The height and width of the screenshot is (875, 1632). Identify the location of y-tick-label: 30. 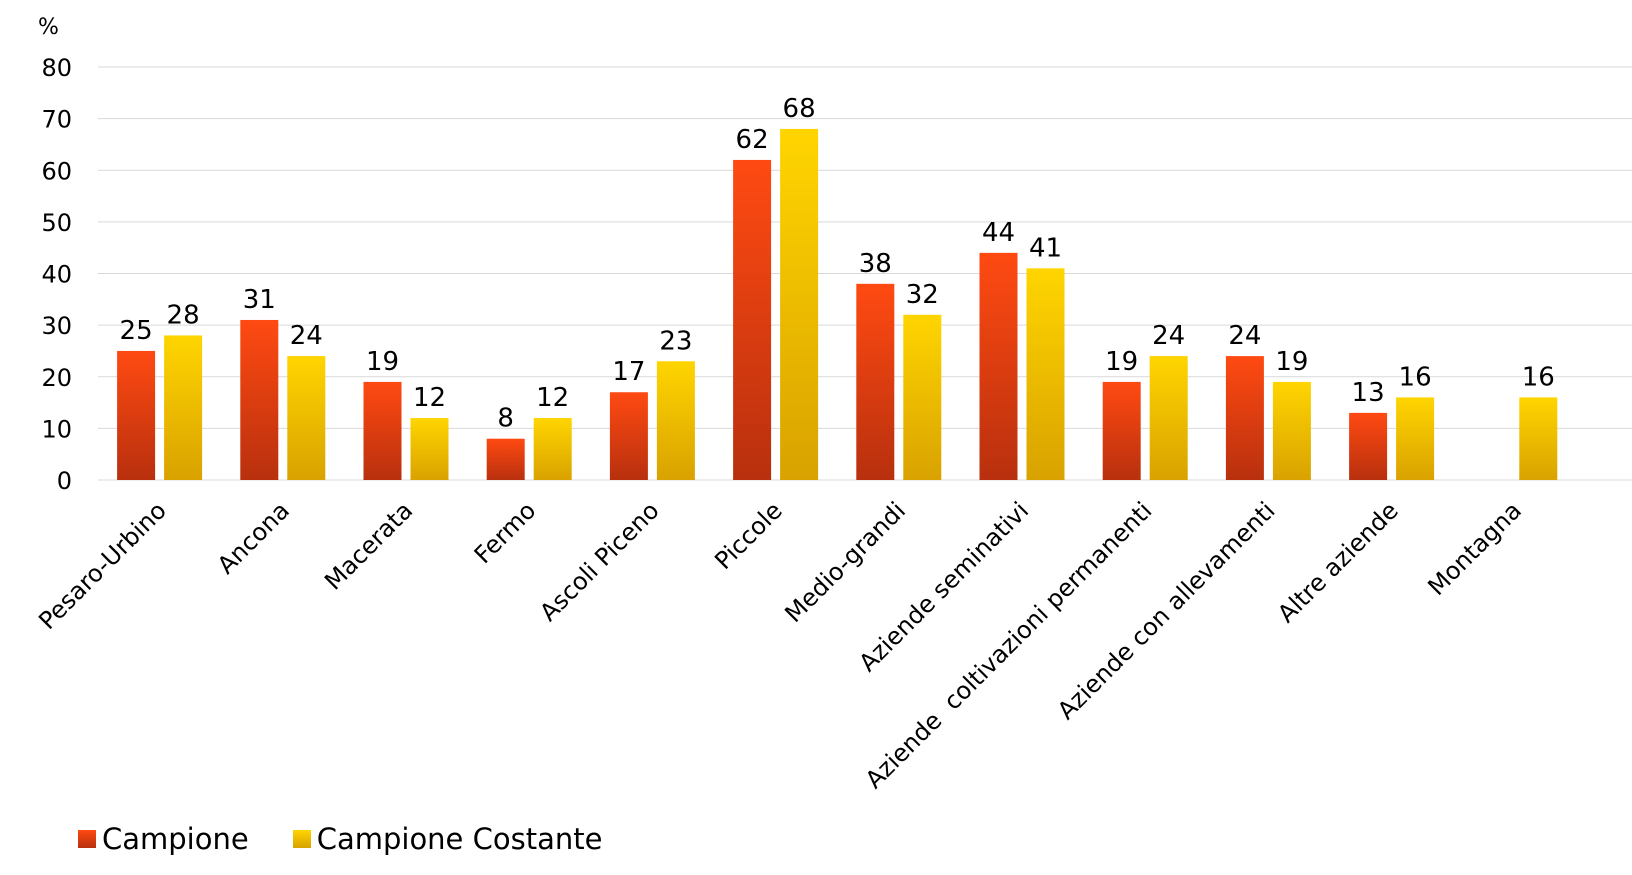
(56, 326).